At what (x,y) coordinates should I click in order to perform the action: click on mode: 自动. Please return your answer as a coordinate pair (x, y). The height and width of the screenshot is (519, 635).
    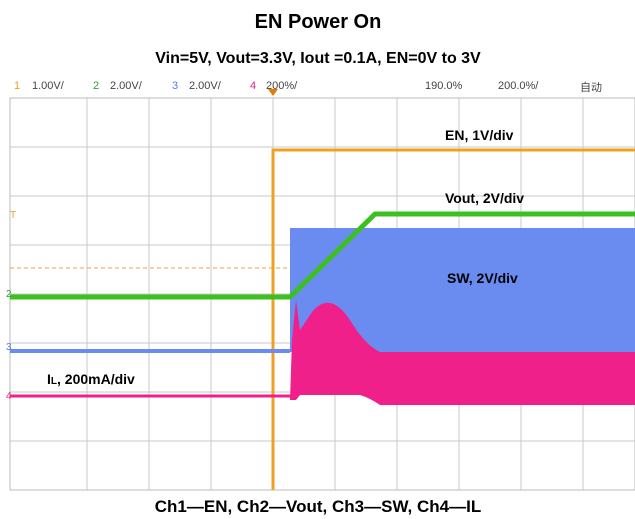
    Looking at the image, I should click on (591, 87).